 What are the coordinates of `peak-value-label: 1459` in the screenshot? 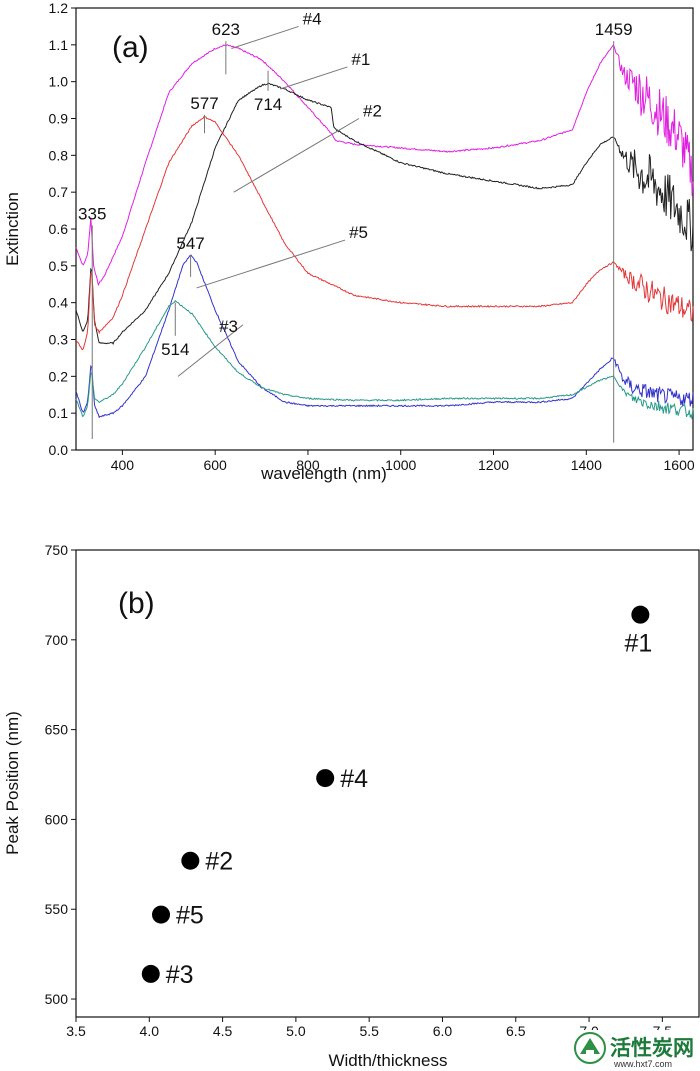 It's located at (614, 29).